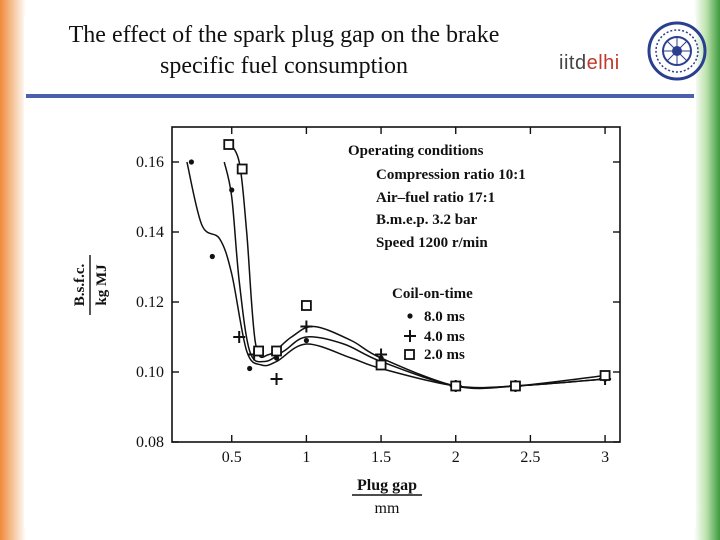 This screenshot has width=720, height=540. I want to click on x-axis-label: Plug gap, so click(387, 485).